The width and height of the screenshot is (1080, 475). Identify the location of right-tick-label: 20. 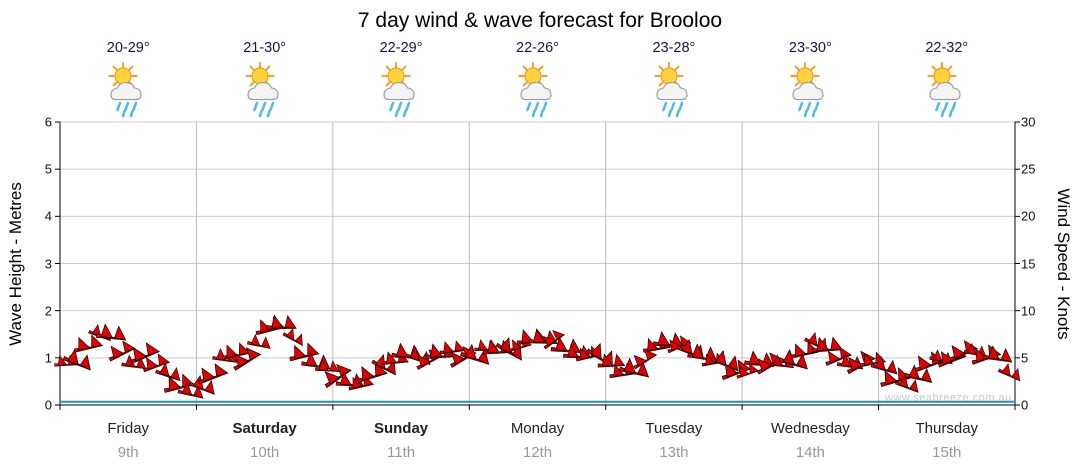
(1028, 216).